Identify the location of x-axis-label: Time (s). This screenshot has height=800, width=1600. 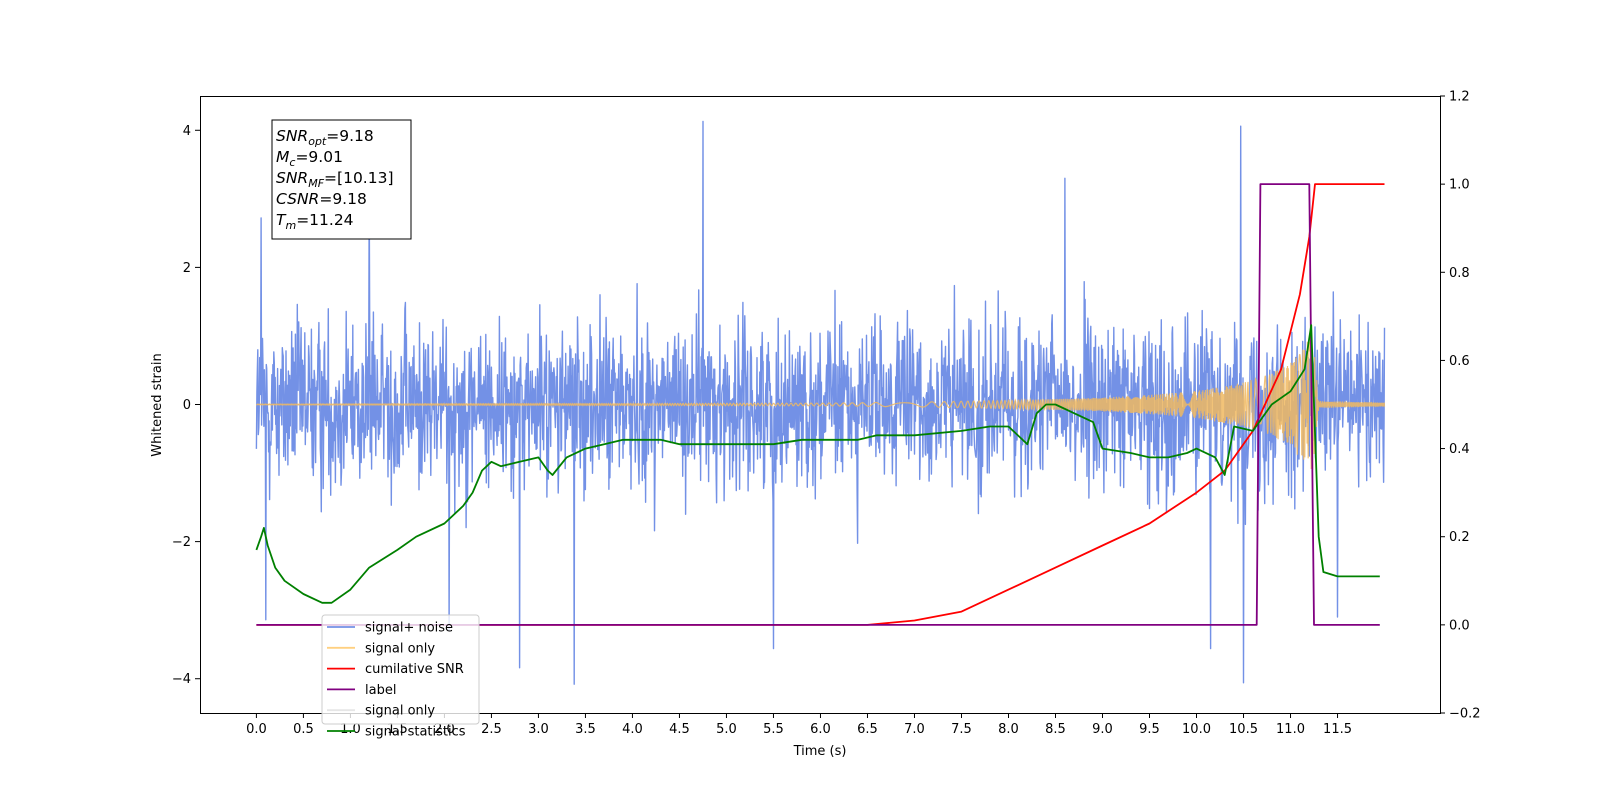
(820, 751).